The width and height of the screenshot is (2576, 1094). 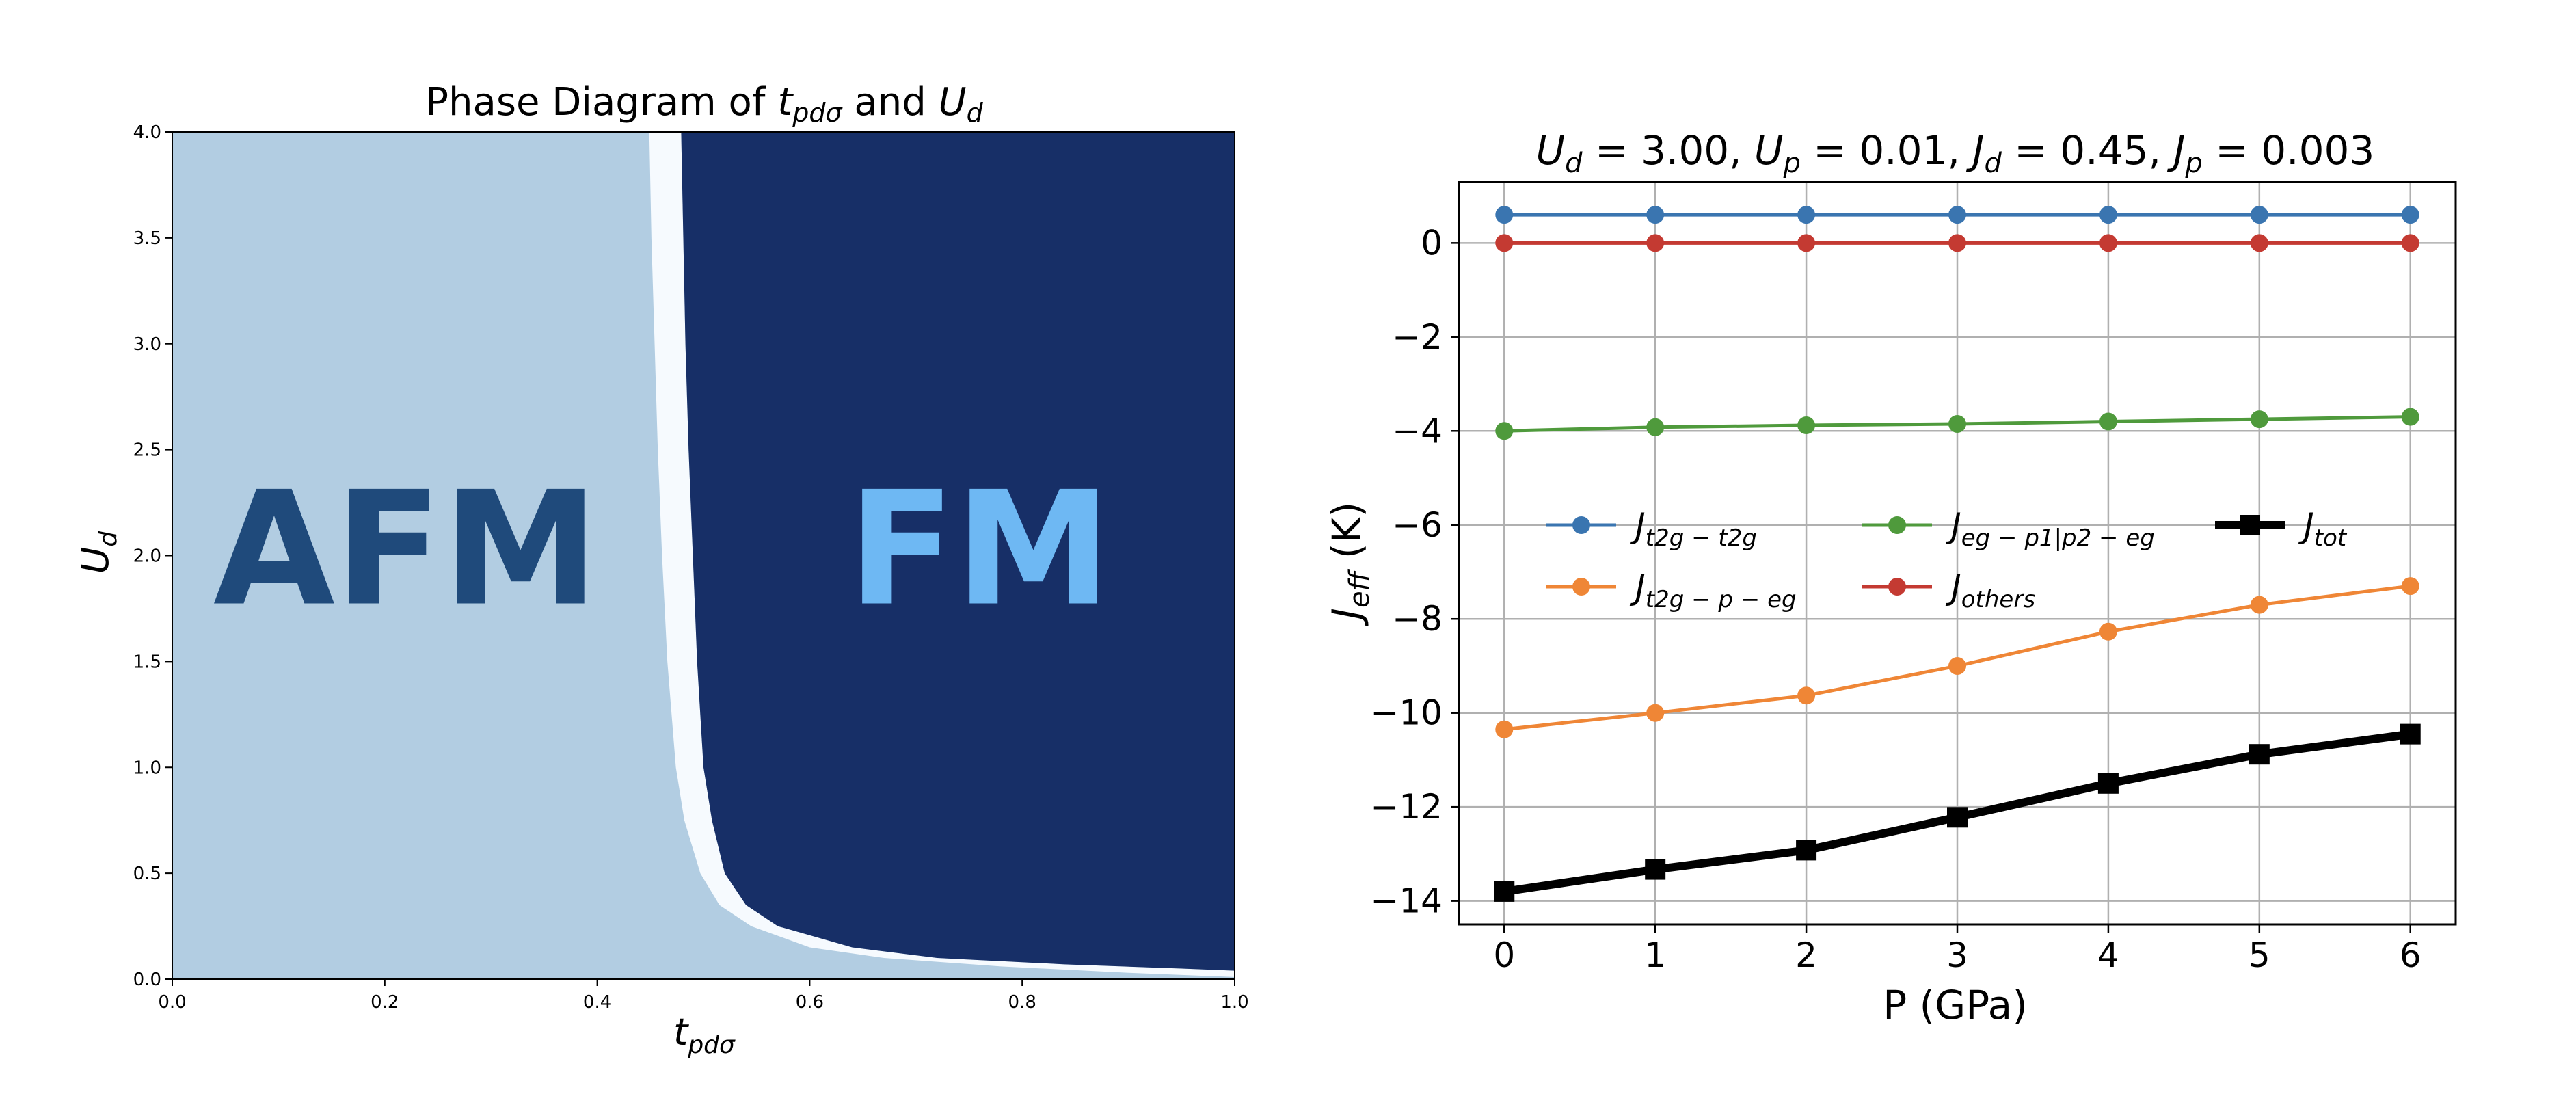 I want to click on series-others, so click(x=1957, y=243).